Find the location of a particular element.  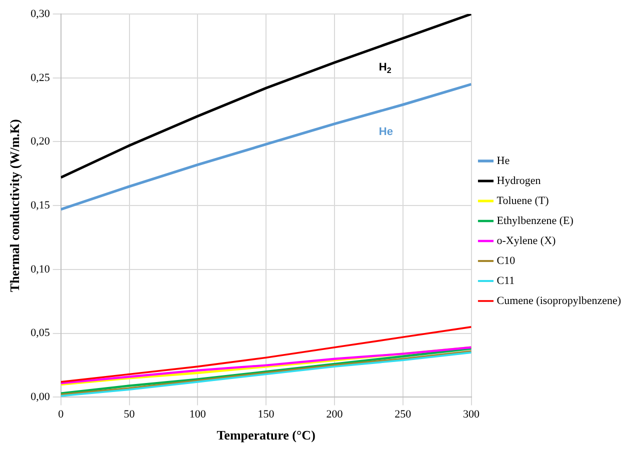

x-tick-label: 300 is located at coordinates (471, 414).